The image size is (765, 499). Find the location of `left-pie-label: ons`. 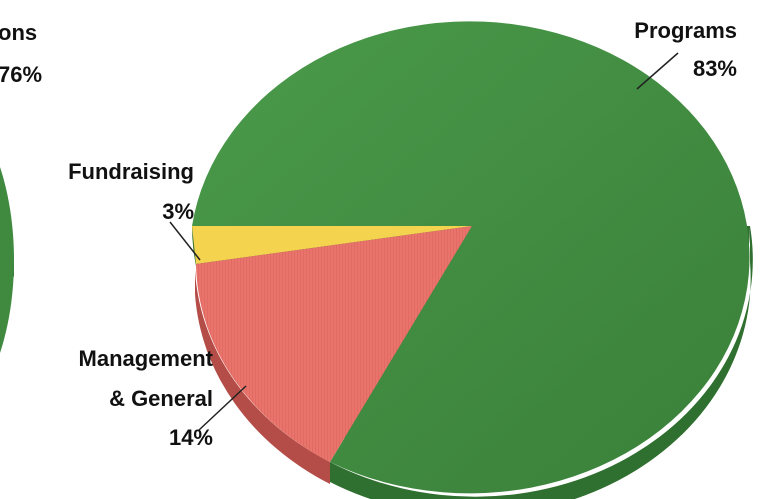

left-pie-label: ons is located at coordinates (18, 32).